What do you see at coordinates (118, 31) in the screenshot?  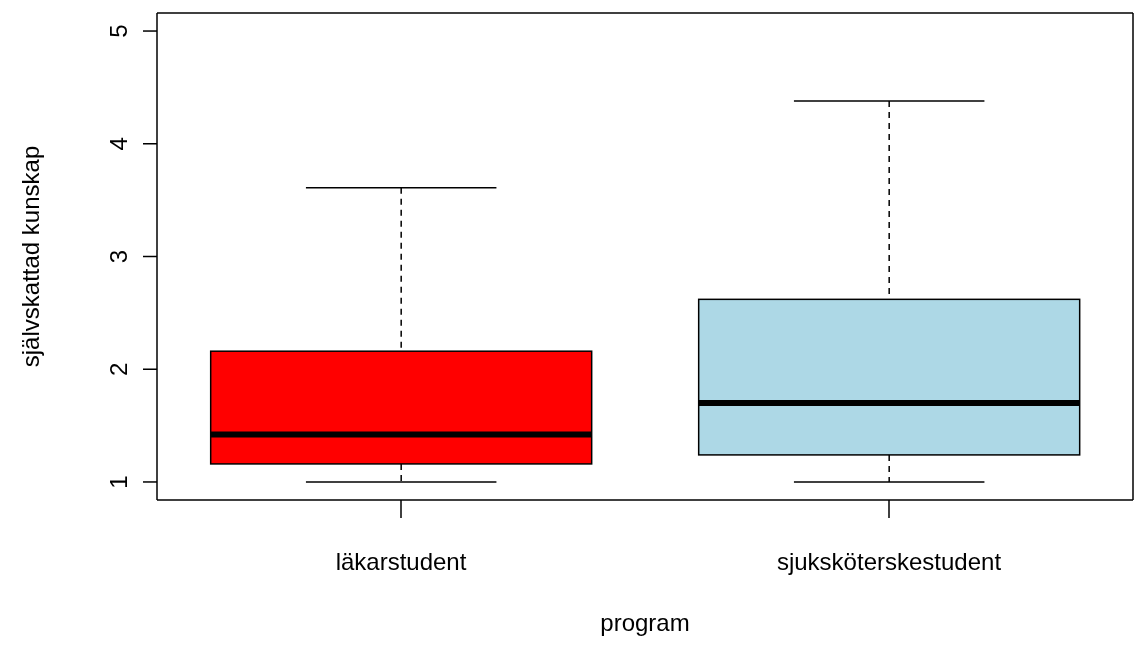 I see `y-tick-label: 5` at bounding box center [118, 31].